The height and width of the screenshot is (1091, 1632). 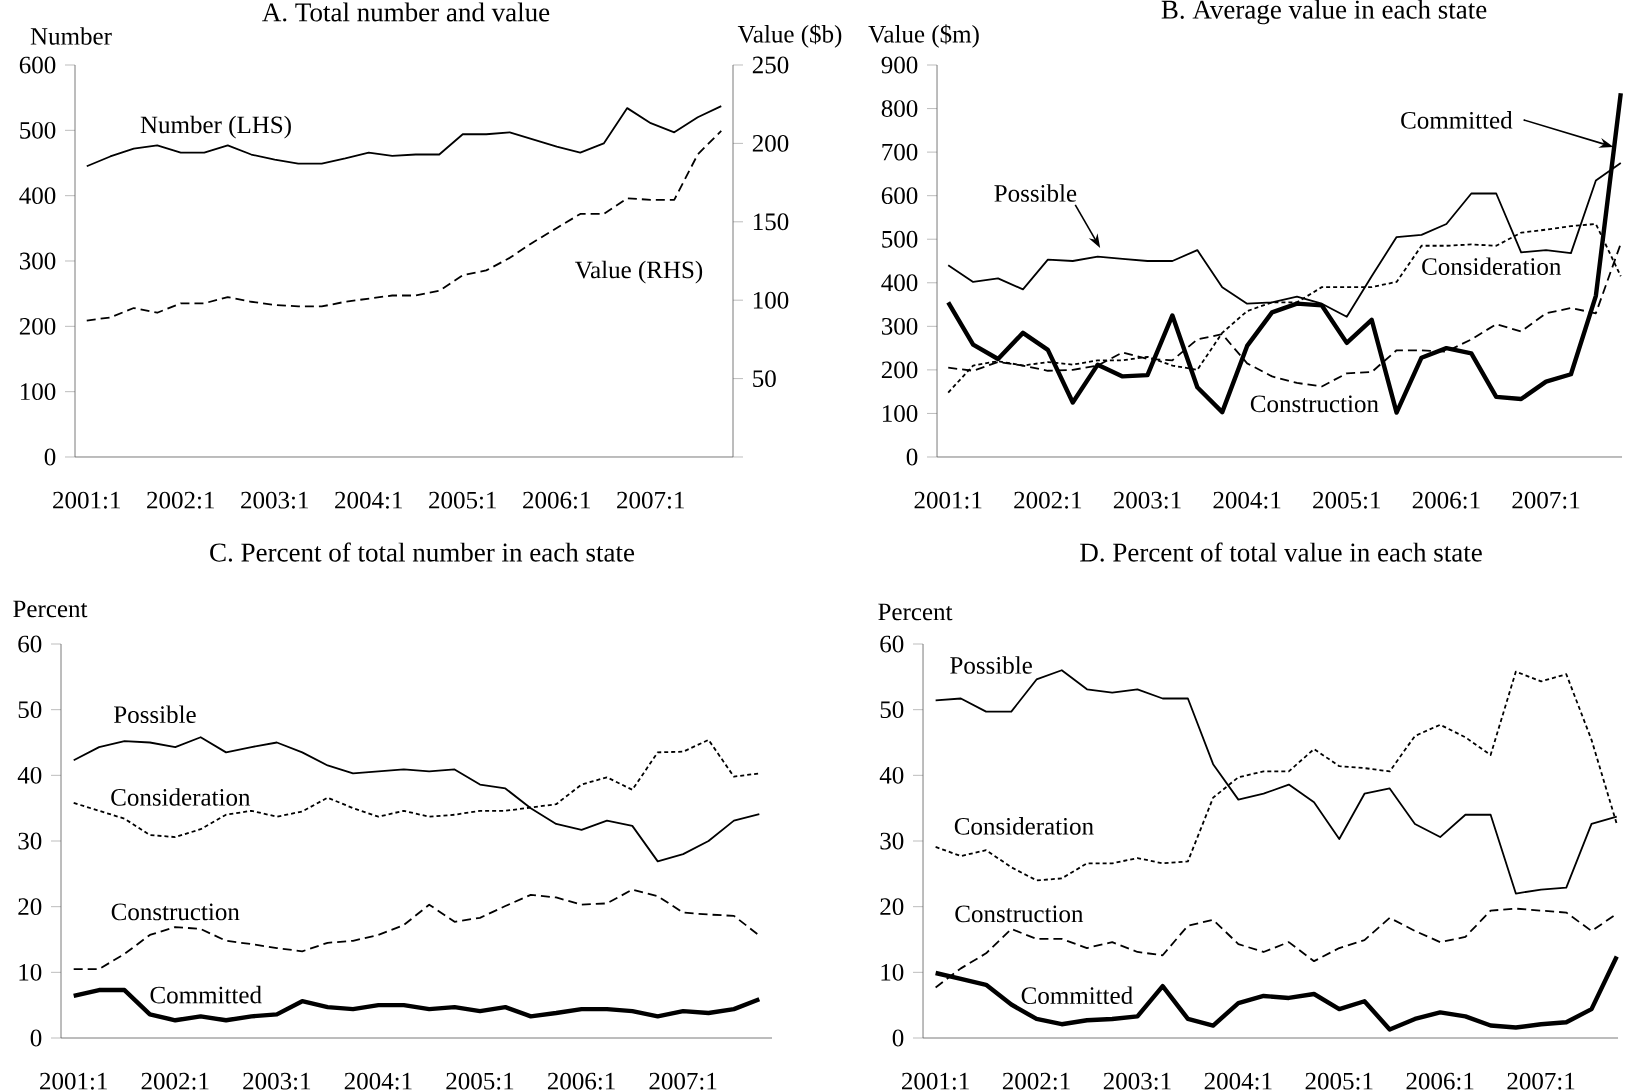 What do you see at coordinates (900, 152) in the screenshot?
I see `y-tick-label: 700` at bounding box center [900, 152].